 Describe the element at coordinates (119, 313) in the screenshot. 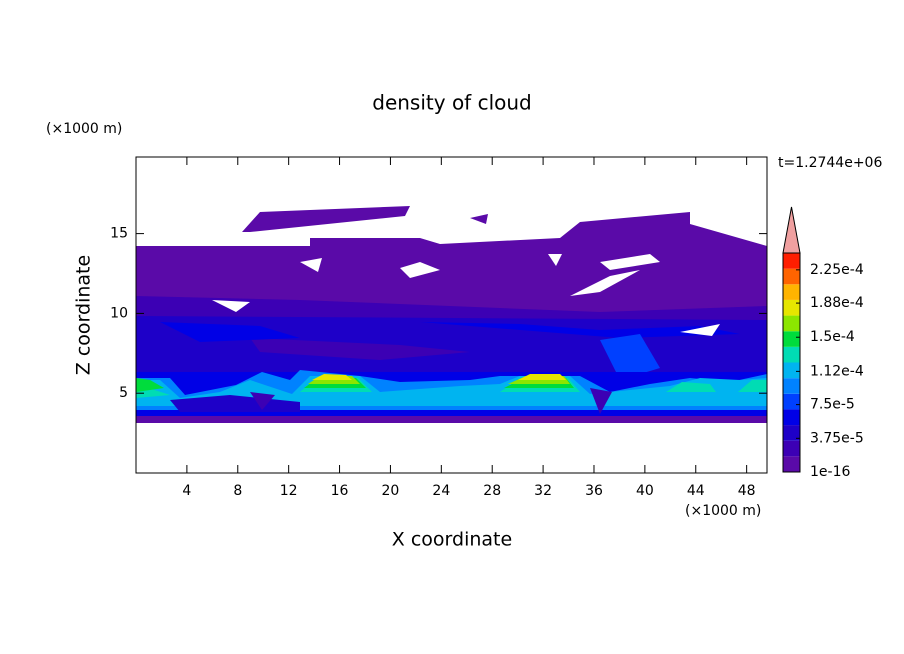

I see `y-tick-label: 10` at that location.